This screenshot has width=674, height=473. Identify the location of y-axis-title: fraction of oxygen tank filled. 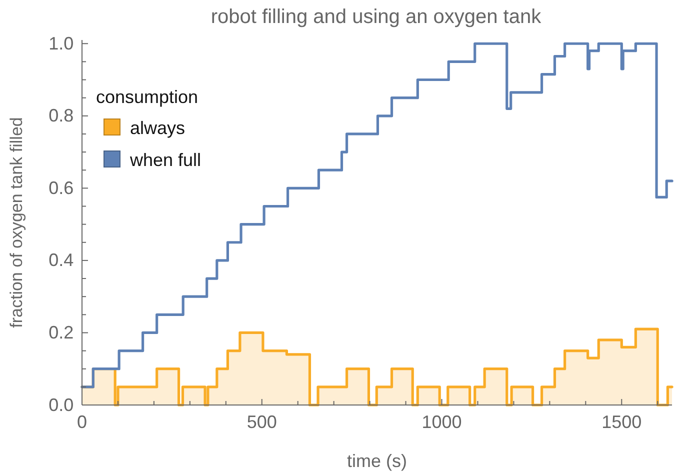
(16, 222).